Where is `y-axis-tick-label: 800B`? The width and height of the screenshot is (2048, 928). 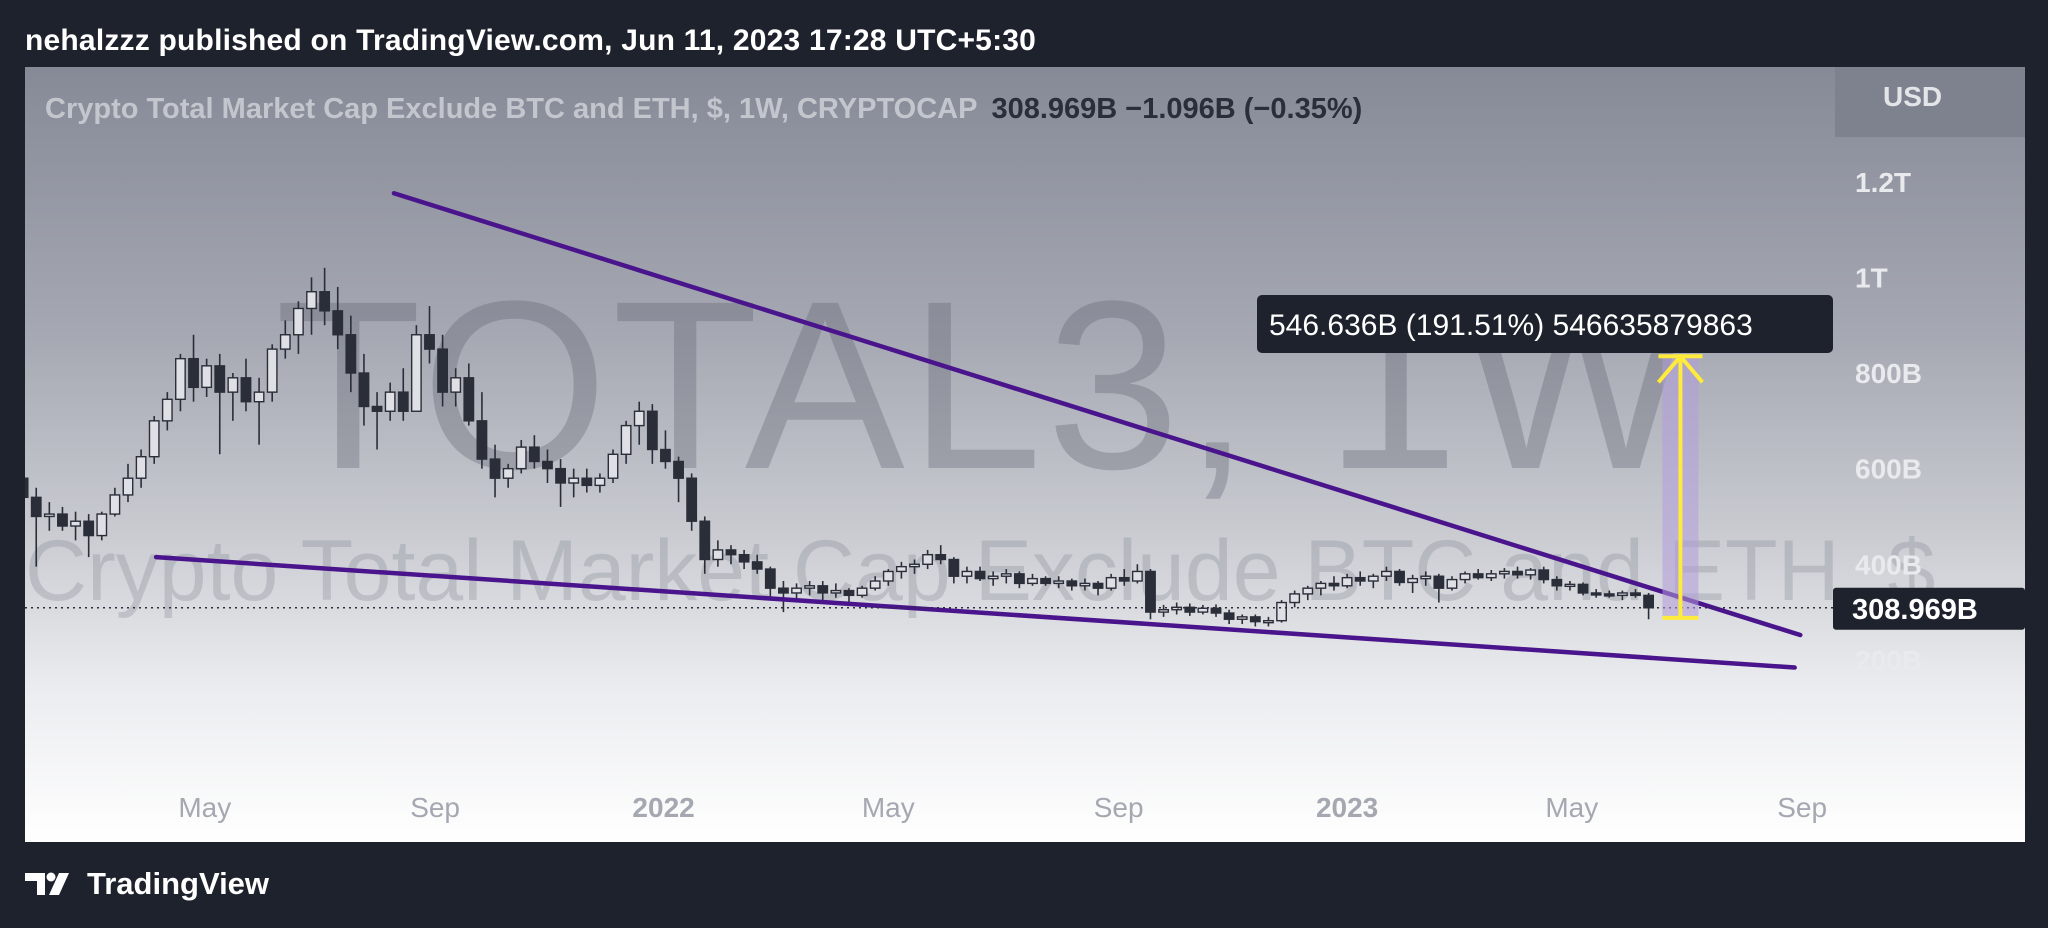 y-axis-tick-label: 800B is located at coordinates (1888, 373).